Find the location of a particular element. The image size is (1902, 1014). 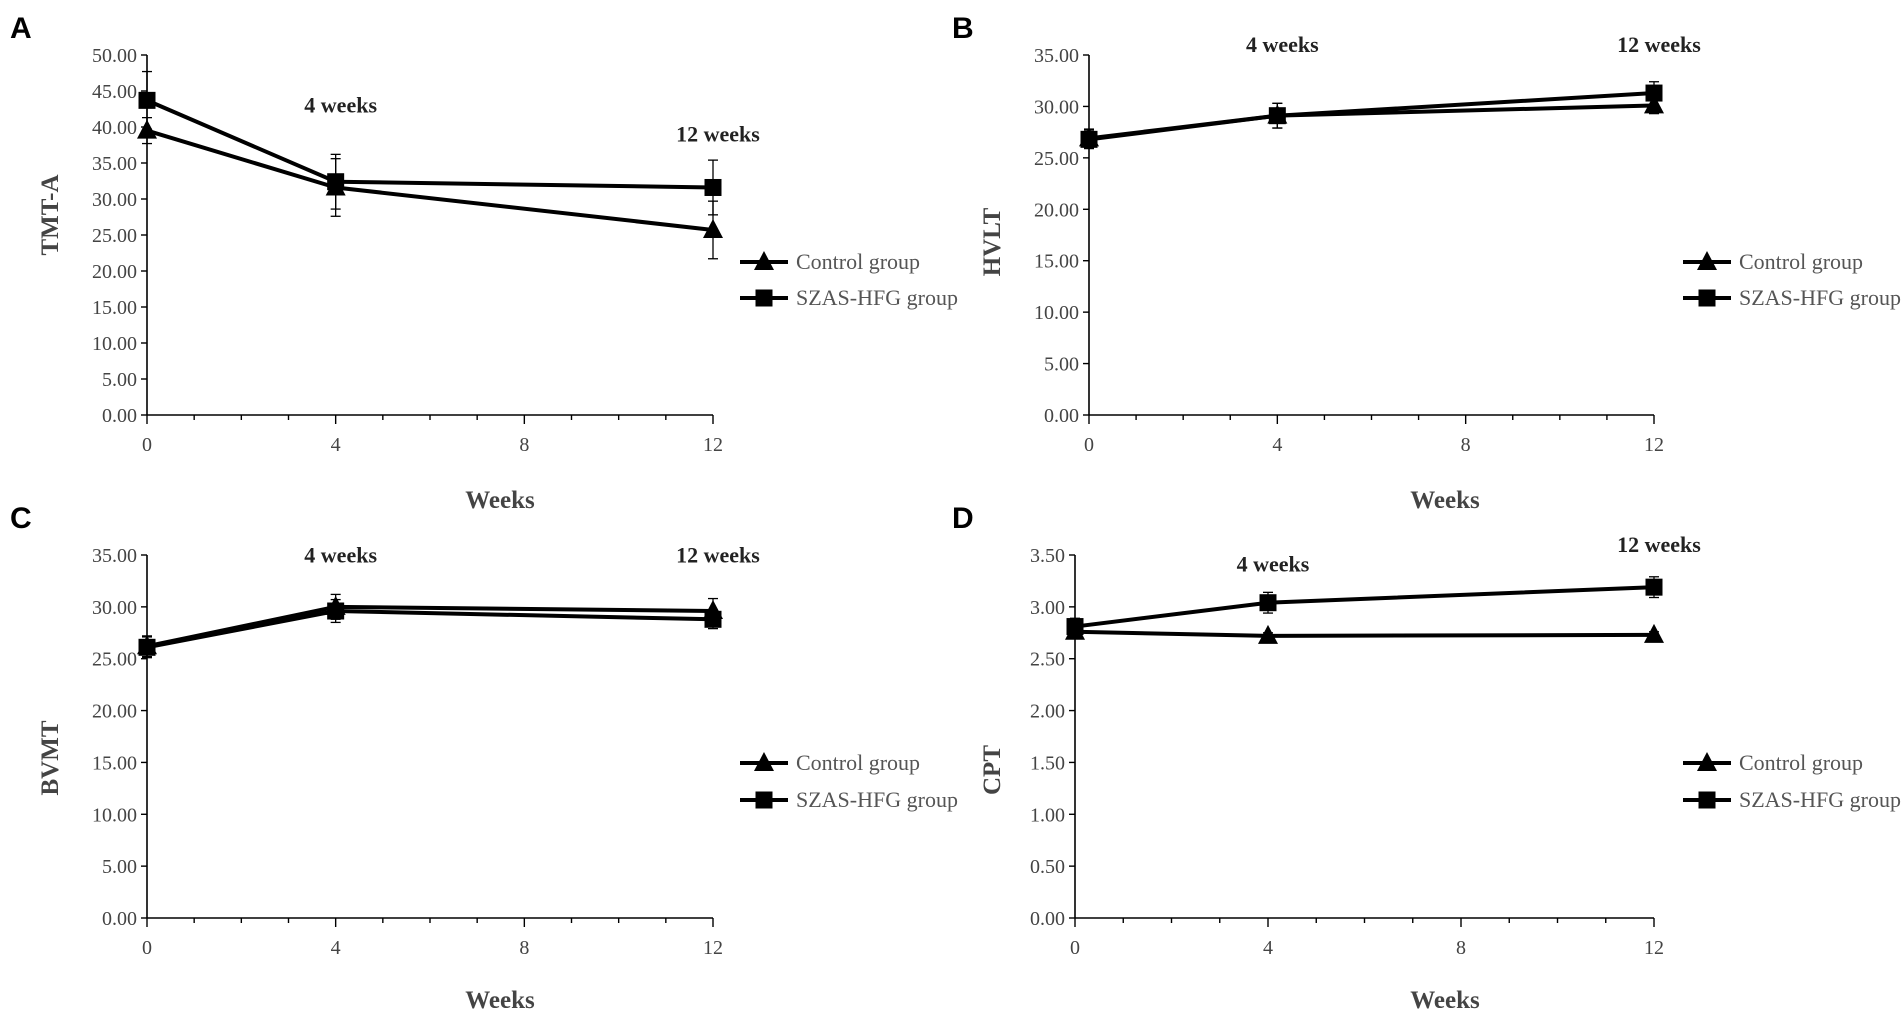

y-axis-title: HVLT is located at coordinates (992, 241).